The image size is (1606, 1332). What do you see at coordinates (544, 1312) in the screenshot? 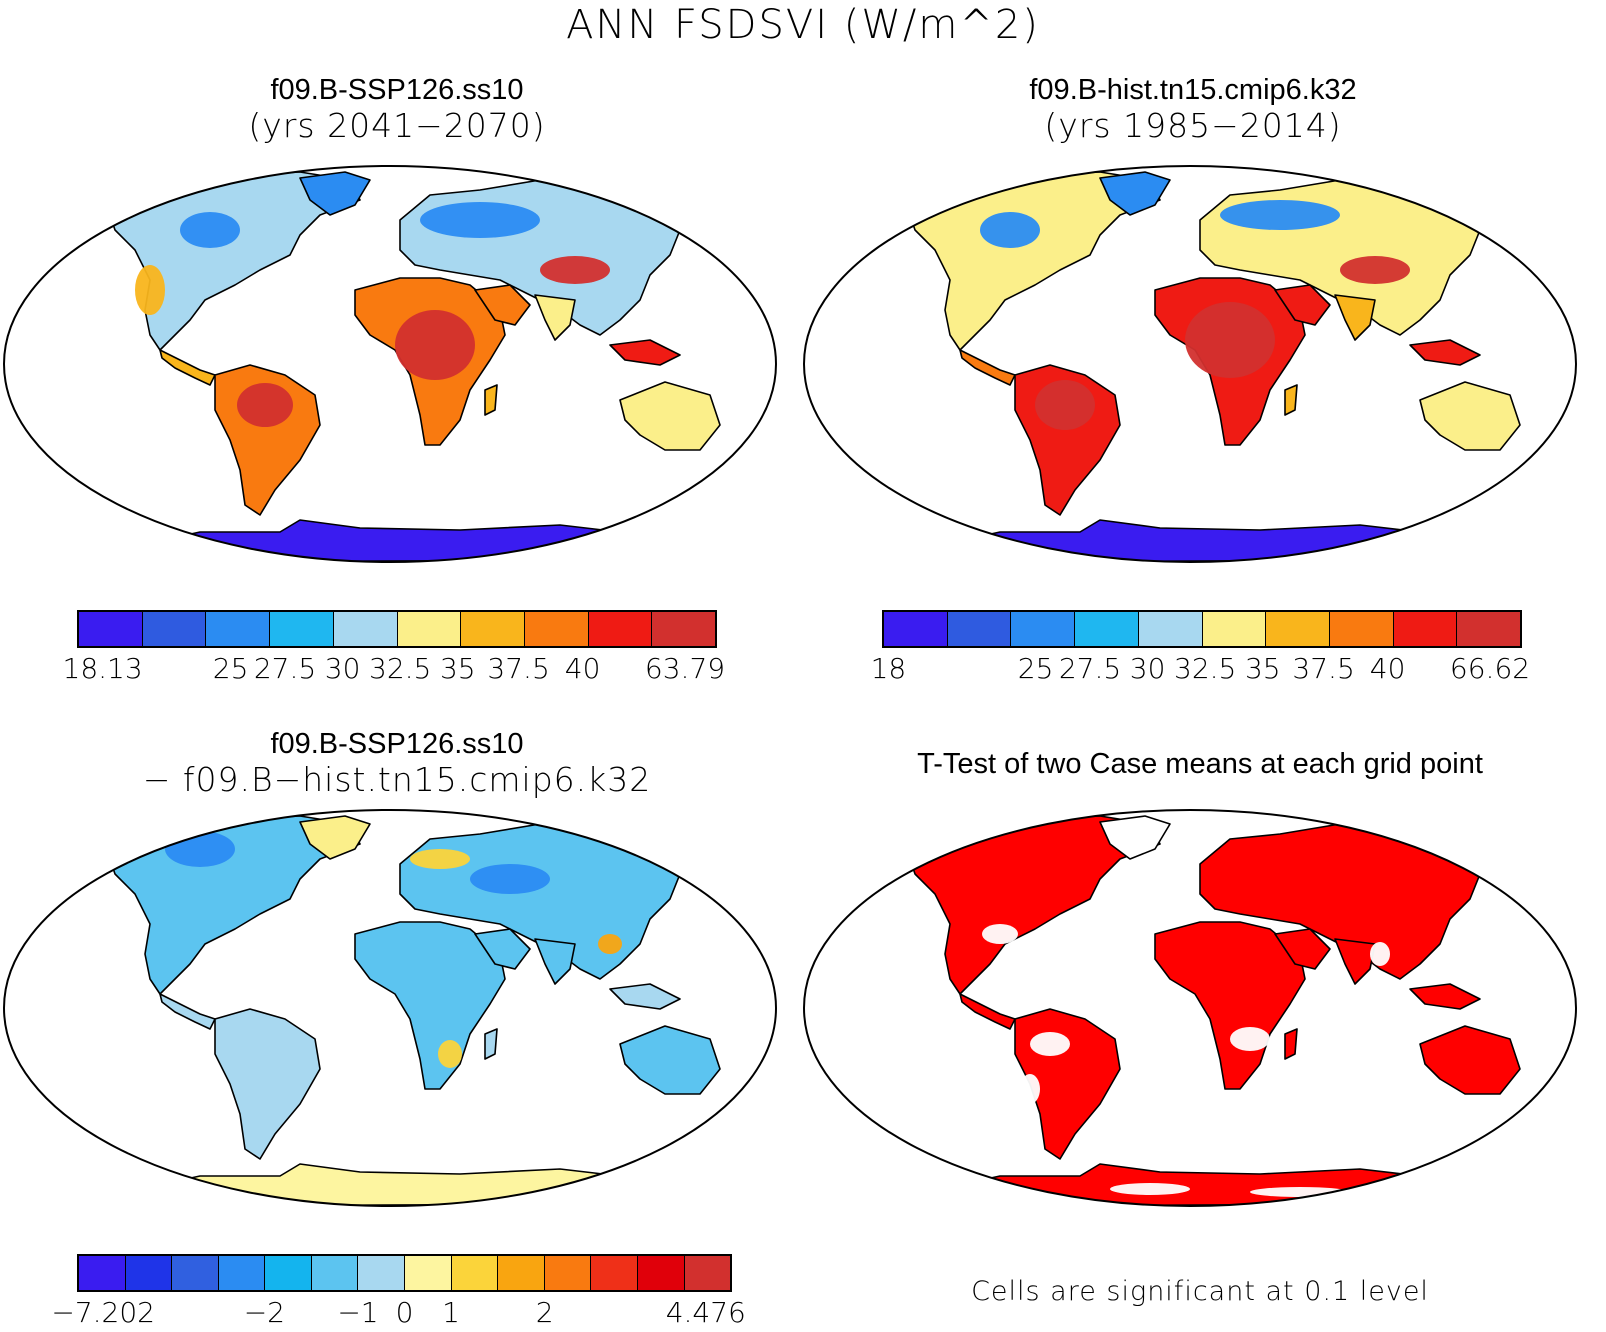
I see `colorbar-tick-label: 2` at bounding box center [544, 1312].